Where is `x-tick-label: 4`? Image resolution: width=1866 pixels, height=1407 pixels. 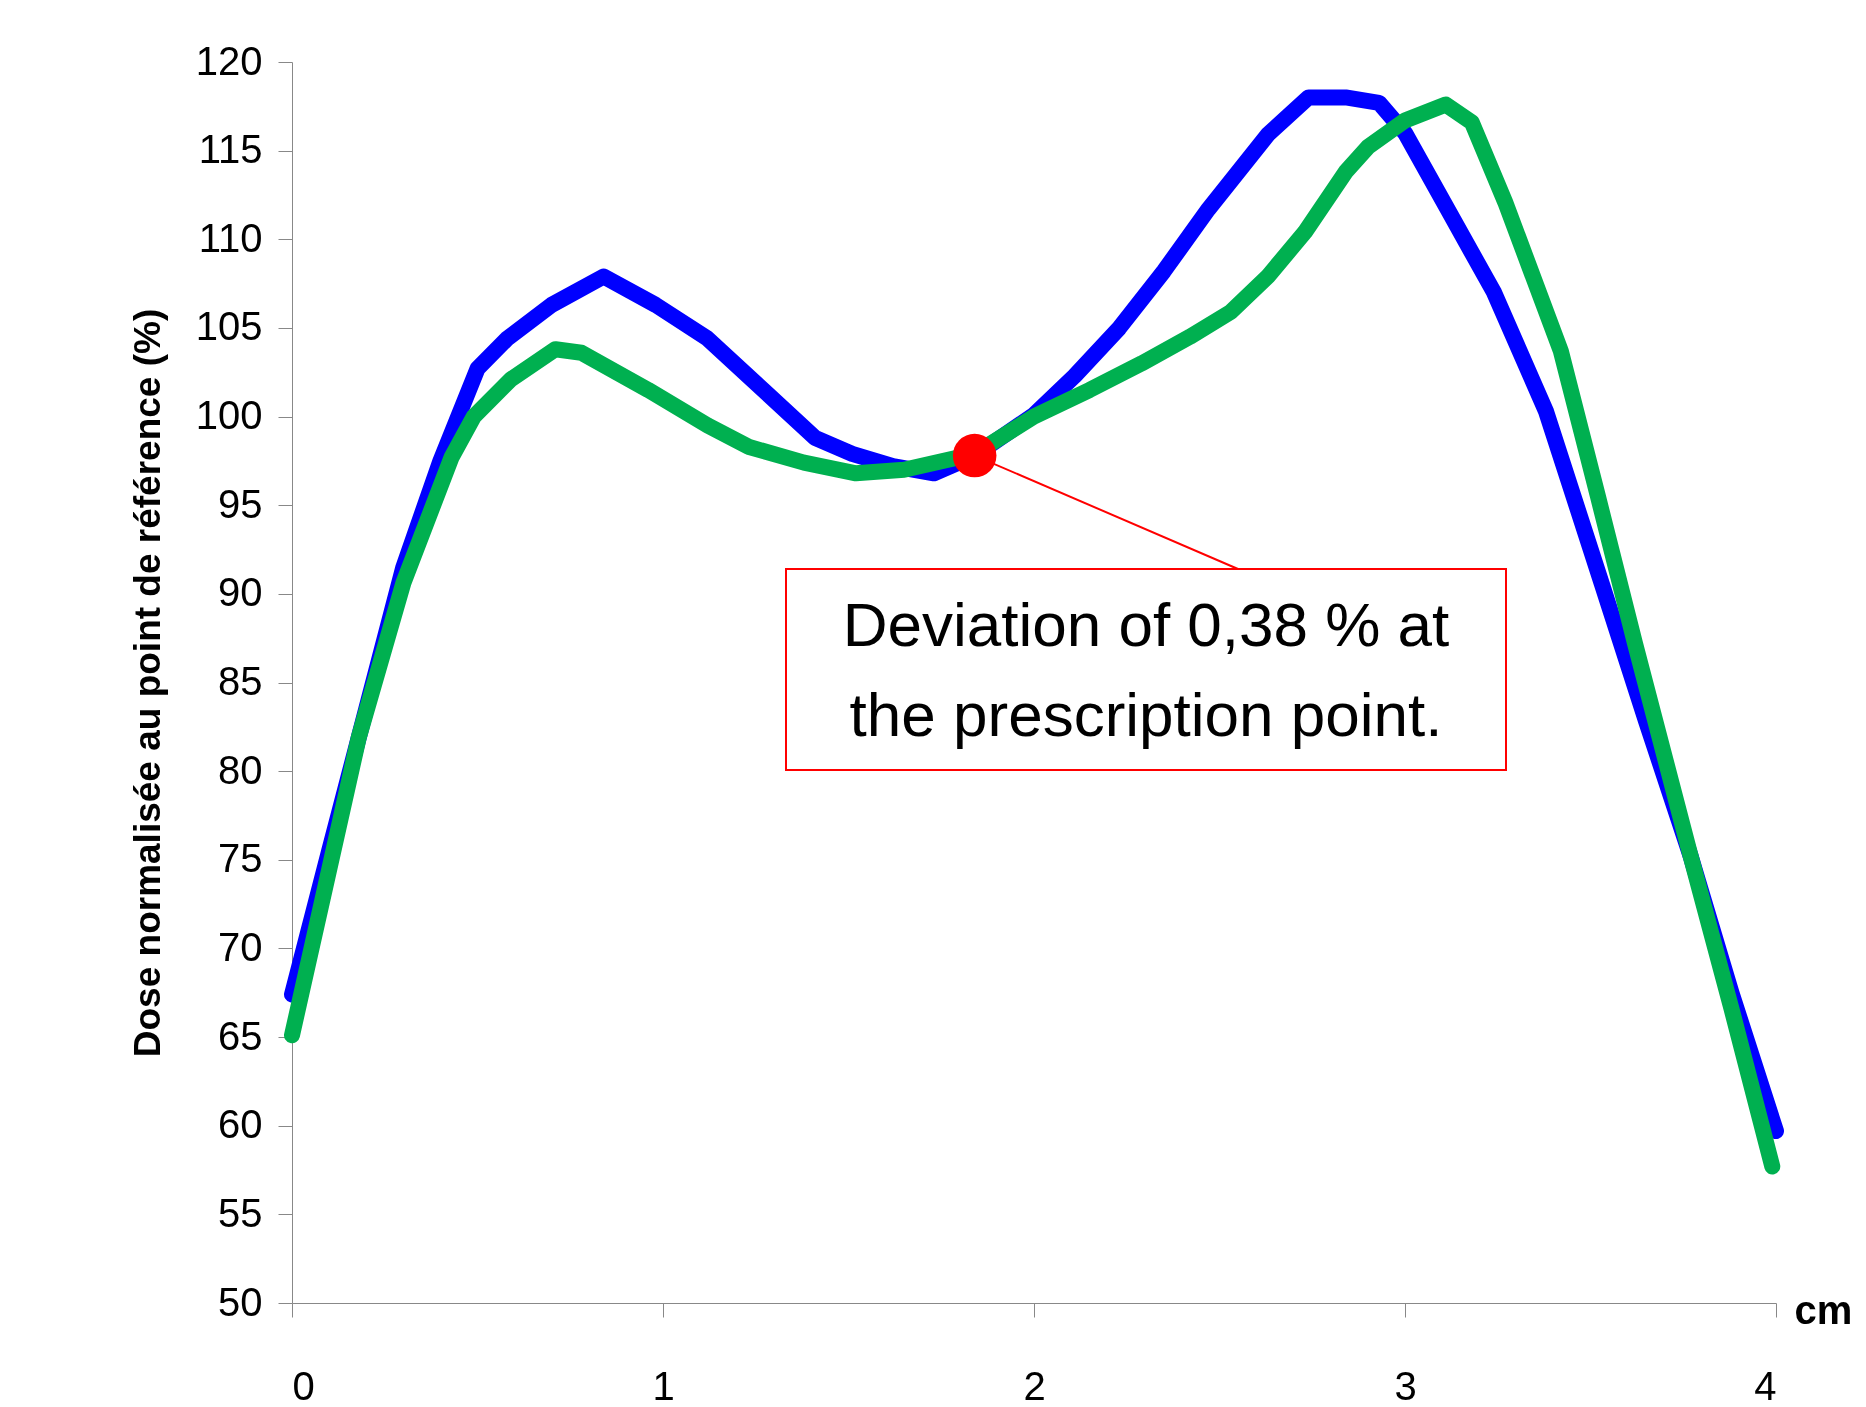 x-tick-label: 4 is located at coordinates (1765, 1385).